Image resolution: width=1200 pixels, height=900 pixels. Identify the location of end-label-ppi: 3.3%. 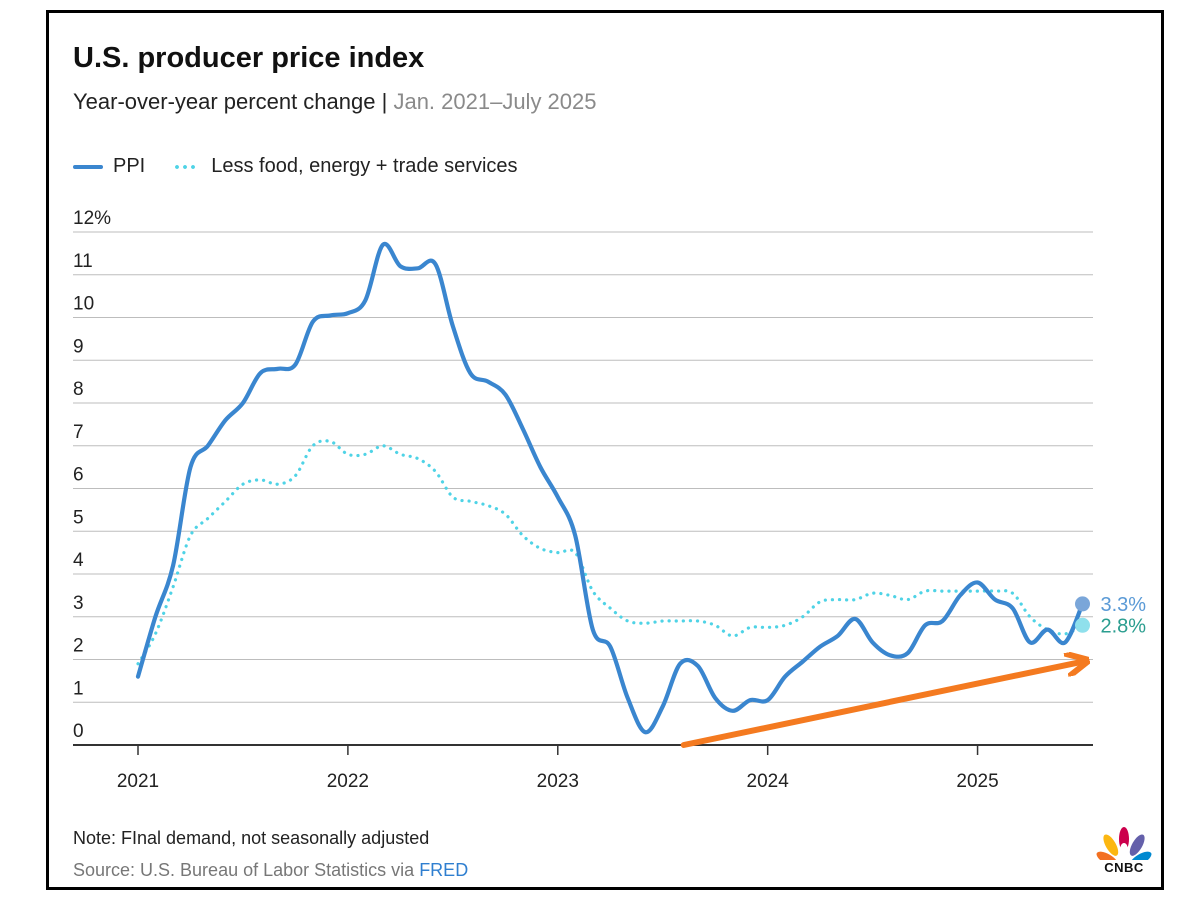
(1124, 605).